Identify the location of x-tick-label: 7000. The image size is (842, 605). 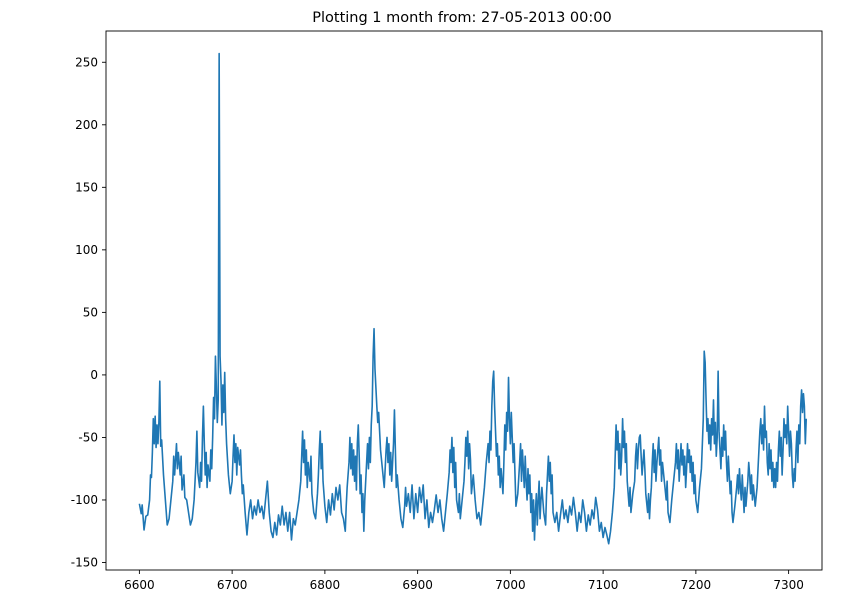
(510, 585).